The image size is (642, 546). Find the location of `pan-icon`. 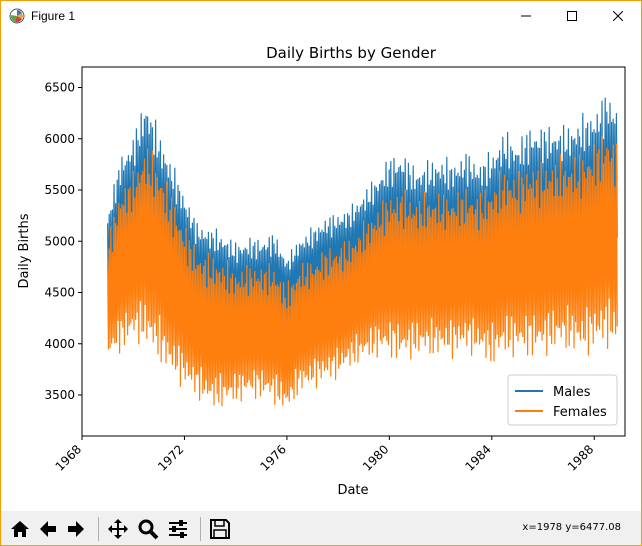

pan-icon is located at coordinates (118, 529).